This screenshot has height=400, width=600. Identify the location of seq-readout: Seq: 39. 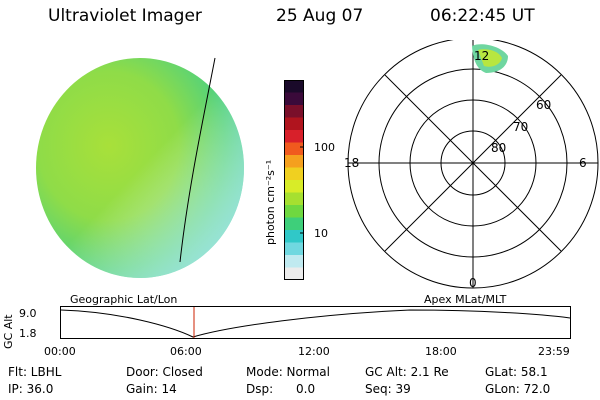
(388, 389).